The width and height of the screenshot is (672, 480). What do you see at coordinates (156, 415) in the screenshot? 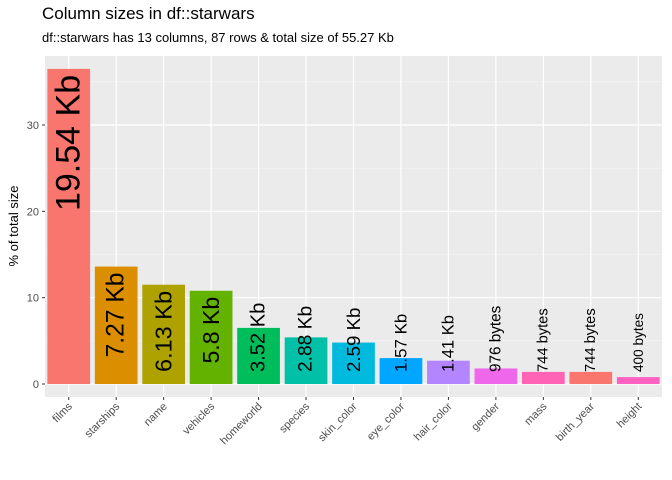
I see `x-tick-label: name` at bounding box center [156, 415].